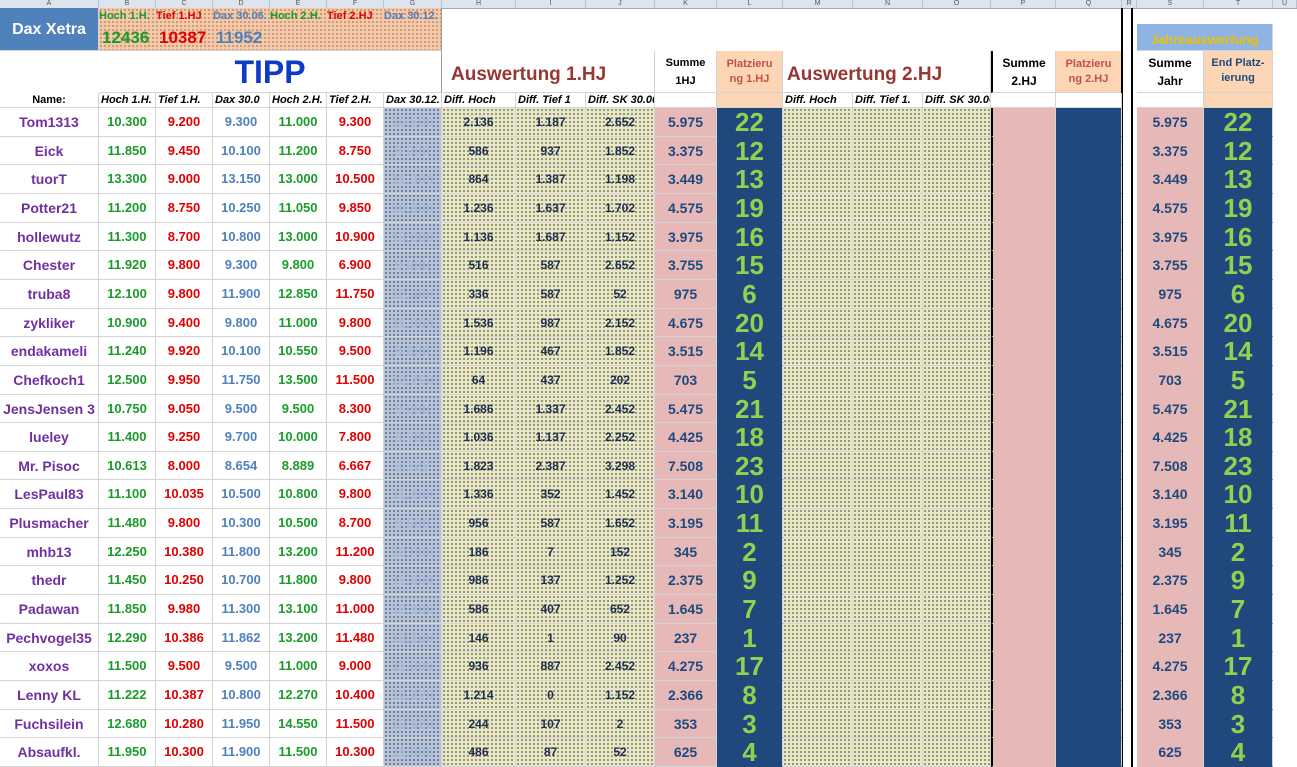 This screenshot has width=1297, height=767. I want to click on tipp-hoch-2hj: 12.850, so click(298, 294).